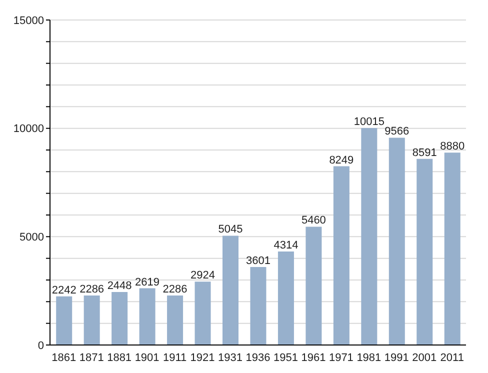 The image size is (488, 373). What do you see at coordinates (147, 358) in the screenshot?
I see `x-tick-label: 1901` at bounding box center [147, 358].